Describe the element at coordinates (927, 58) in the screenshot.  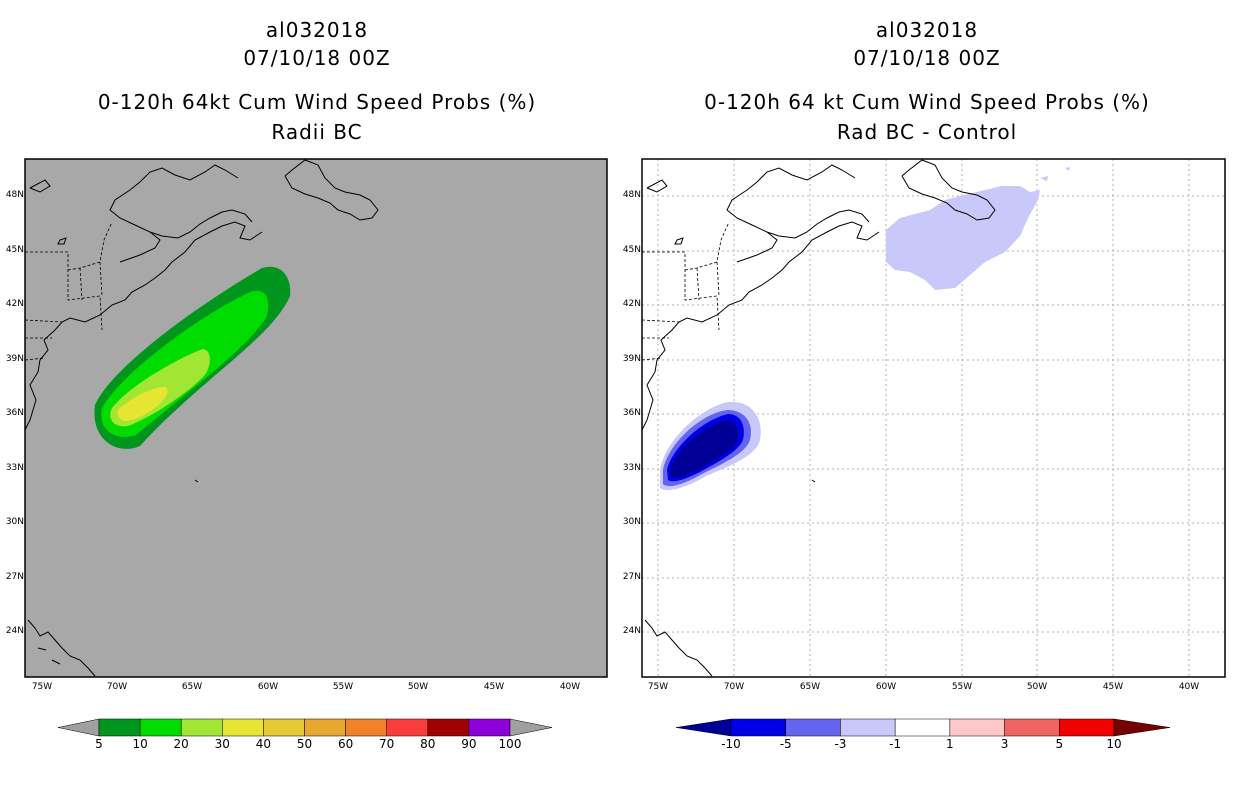
I see `right-datetime: 07/10/18 00Z` at that location.